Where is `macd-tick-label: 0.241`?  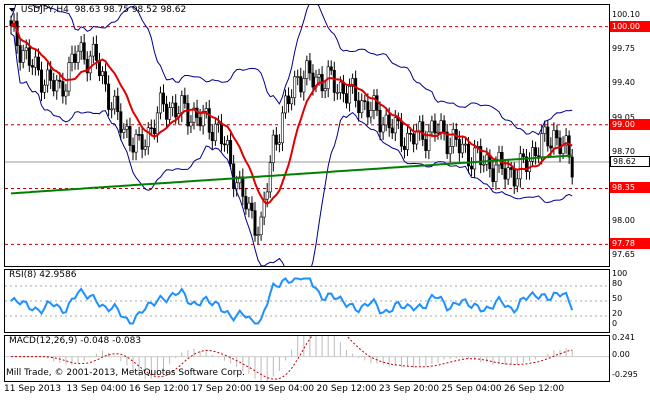 macd-tick-label: 0.241 is located at coordinates (623, 337).